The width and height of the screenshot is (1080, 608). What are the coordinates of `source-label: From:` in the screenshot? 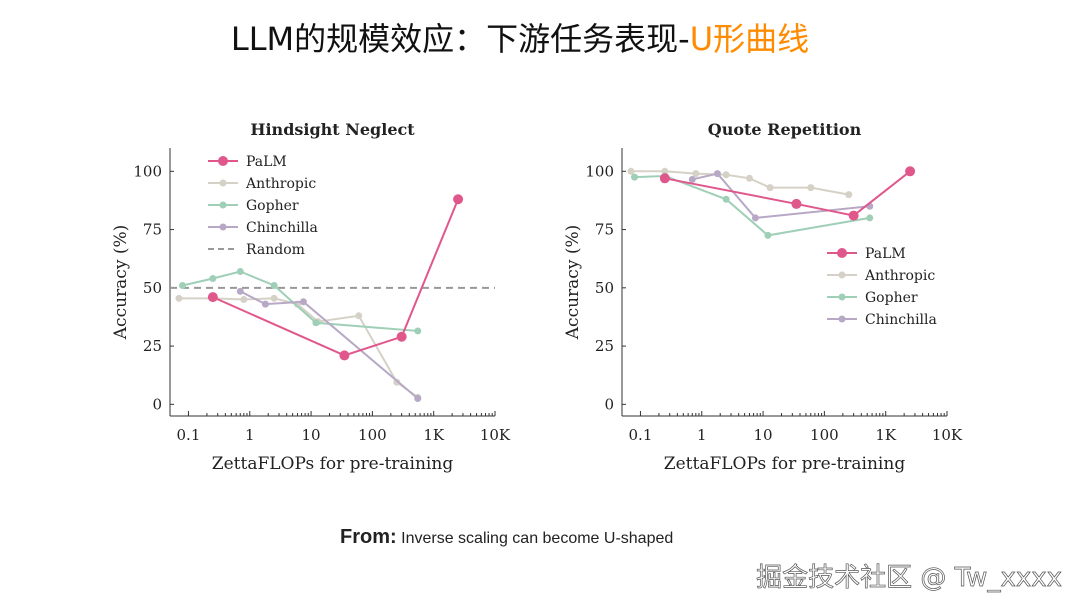 It's located at (368, 537).